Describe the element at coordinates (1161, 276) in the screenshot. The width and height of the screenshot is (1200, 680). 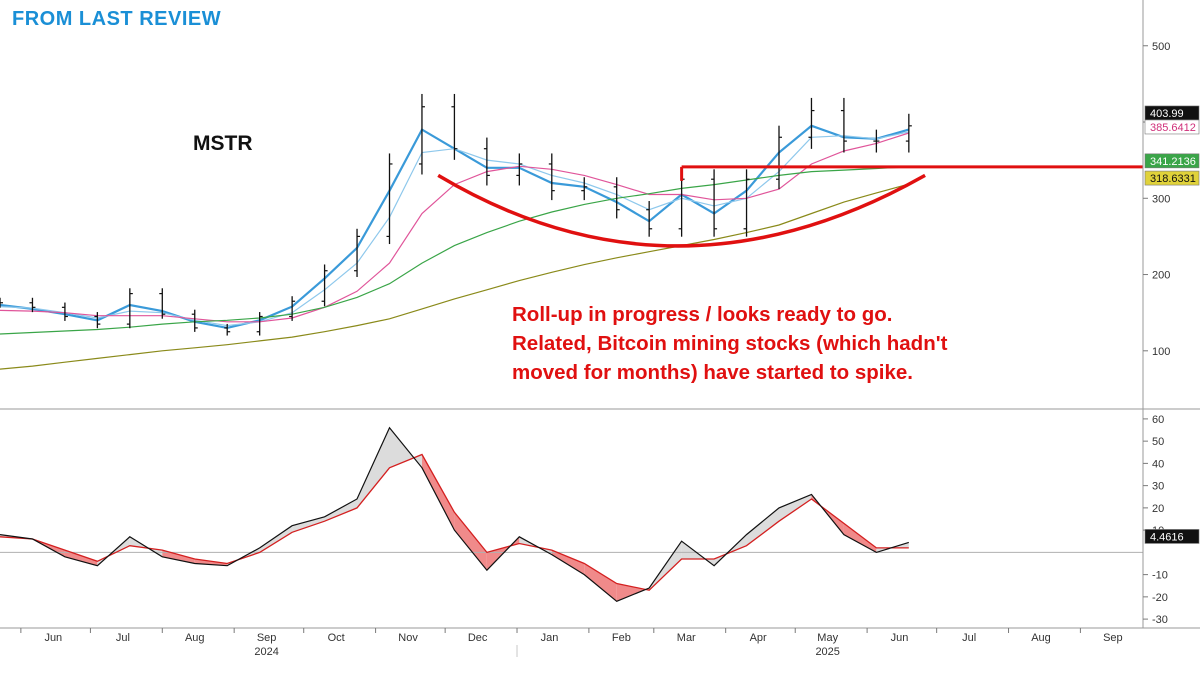
I see `price-y-tick-label: 200` at that location.